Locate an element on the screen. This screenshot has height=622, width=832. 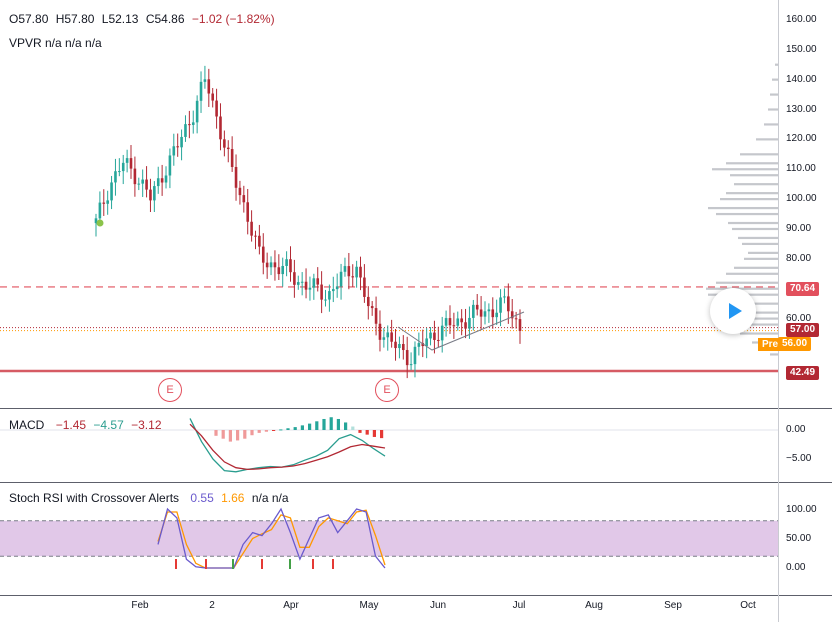
stoch-rest: n/a n/a is located at coordinates (270, 498).